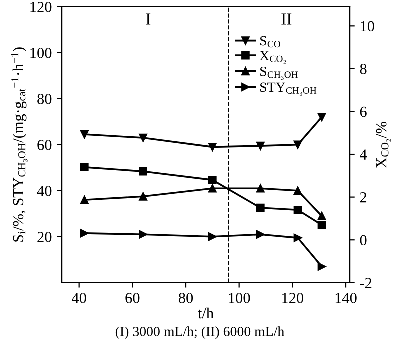 This screenshot has width=400, height=345. Describe the element at coordinates (367, 26) in the screenshot. I see `y2-tick-label: 10` at that location.